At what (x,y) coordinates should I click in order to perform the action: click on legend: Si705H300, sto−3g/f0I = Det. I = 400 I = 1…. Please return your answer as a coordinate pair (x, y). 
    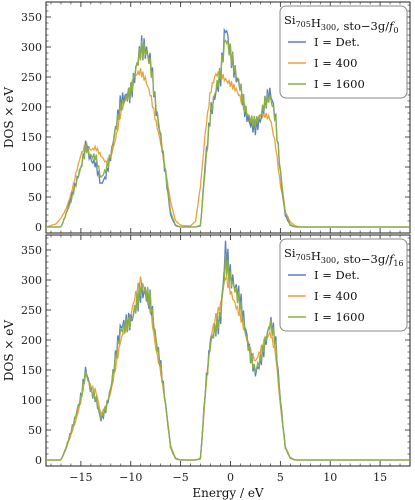
    Looking at the image, I should click on (343, 52).